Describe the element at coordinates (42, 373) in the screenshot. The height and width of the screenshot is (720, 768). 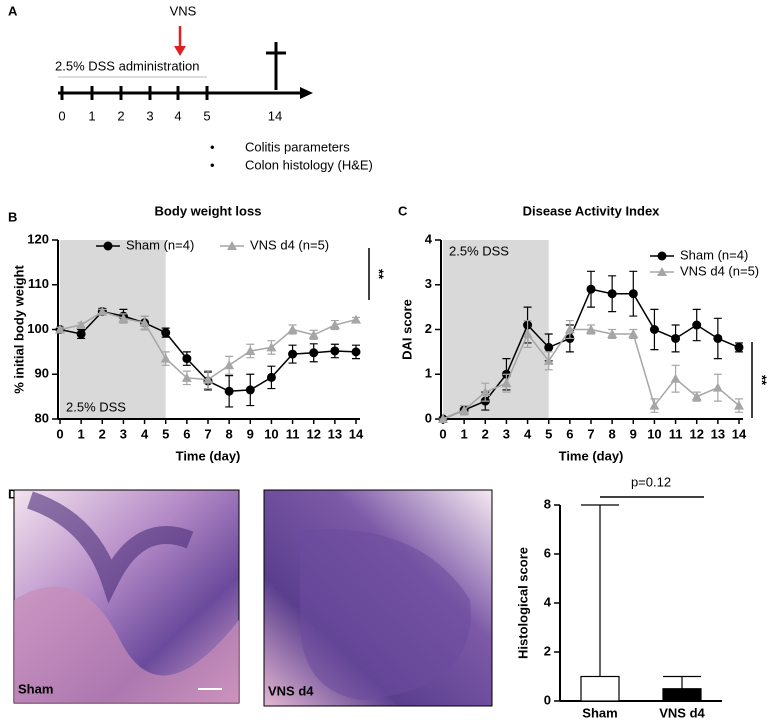
I see `y-tick-label: 90` at that location.